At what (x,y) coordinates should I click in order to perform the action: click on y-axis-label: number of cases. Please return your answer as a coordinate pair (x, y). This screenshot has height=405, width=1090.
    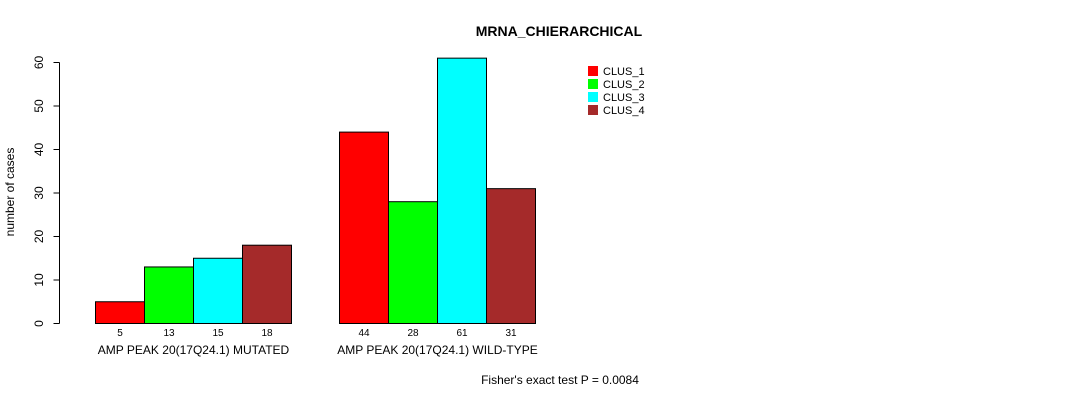
    Looking at the image, I should click on (10, 192).